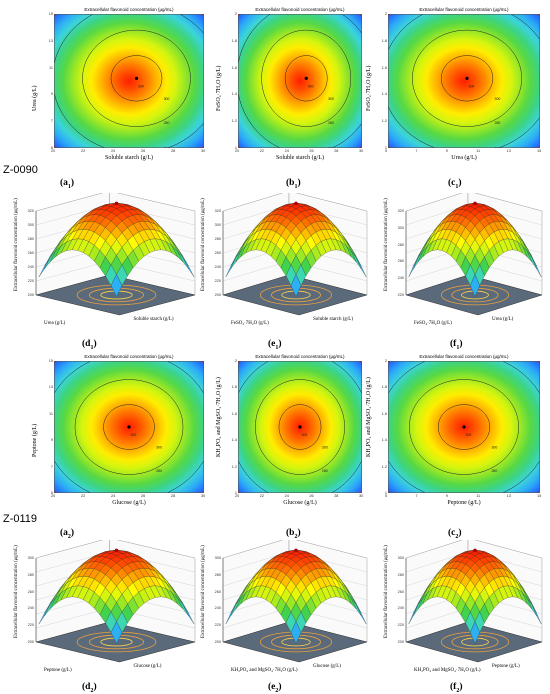  Describe the element at coordinates (464, 503) in the screenshot. I see `x-axis-label: Peptone (g/L)` at that location.